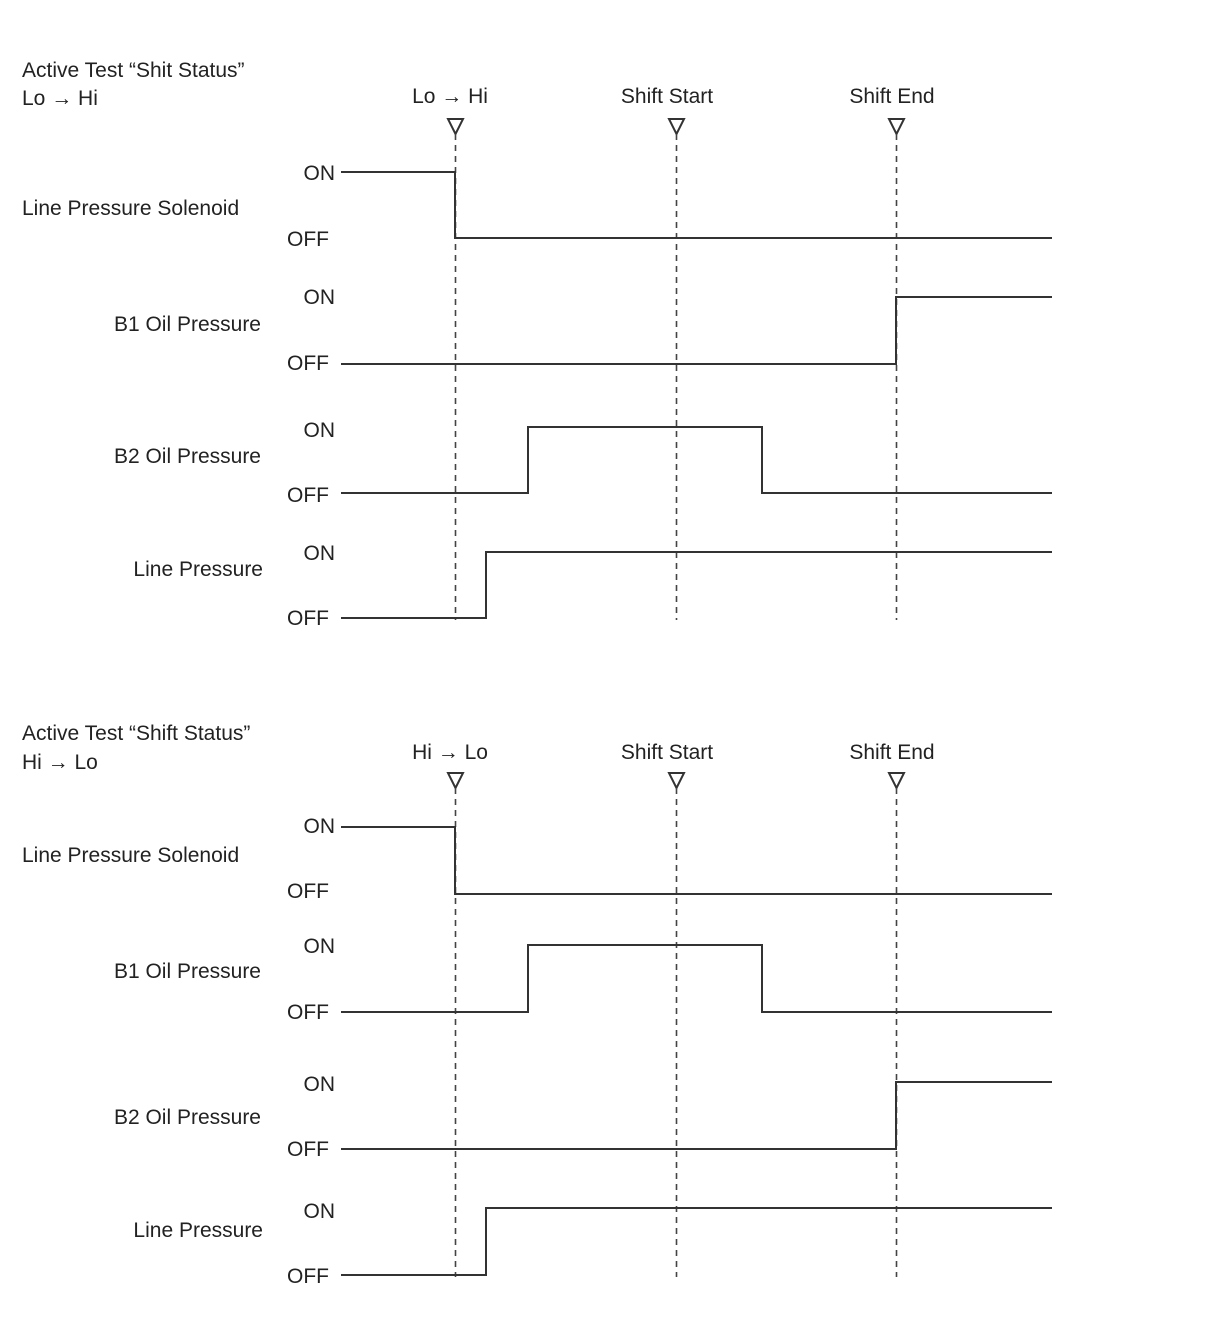 The height and width of the screenshot is (1328, 1210). I want to click on panel-subtitle: Hi → Lo, so click(60, 762).